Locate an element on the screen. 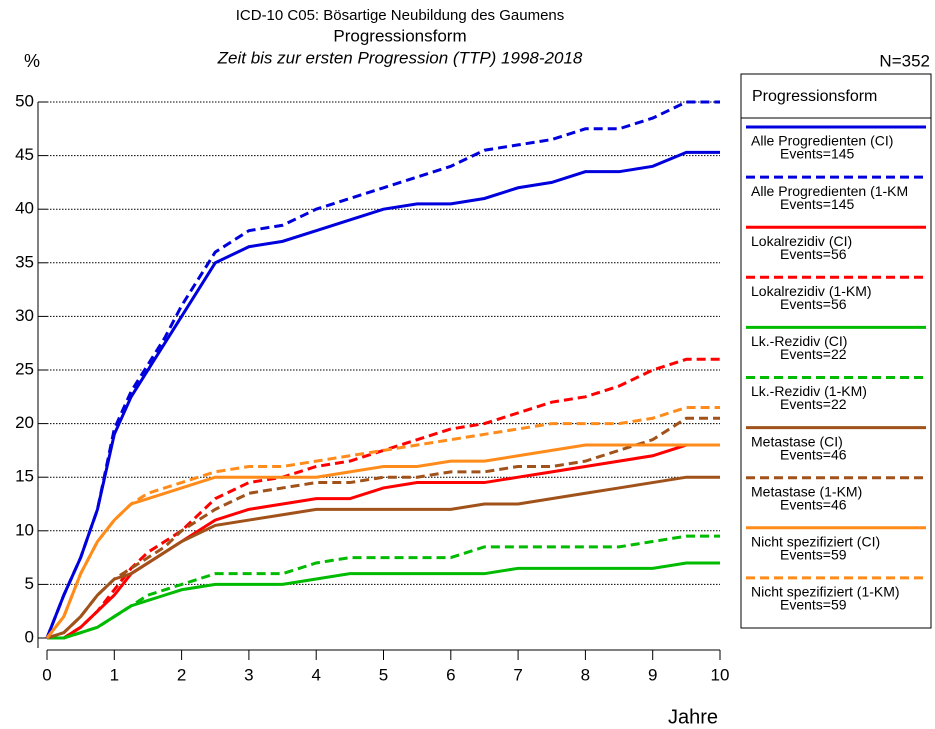  x-tick-label: 5 is located at coordinates (383, 674).